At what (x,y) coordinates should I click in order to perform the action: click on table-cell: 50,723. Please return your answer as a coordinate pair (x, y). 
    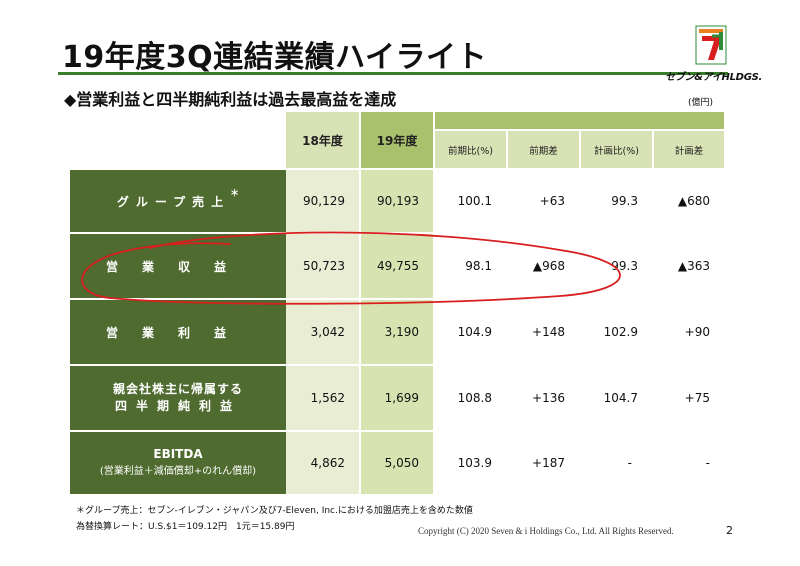
    Looking at the image, I should click on (322, 266).